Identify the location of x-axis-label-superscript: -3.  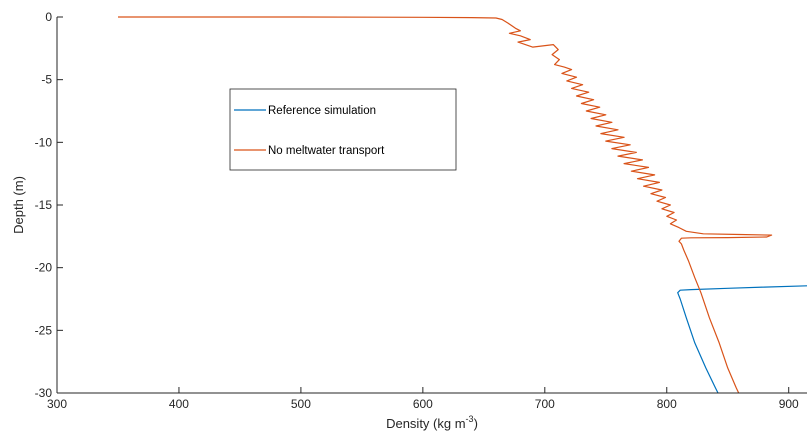
(470, 419).